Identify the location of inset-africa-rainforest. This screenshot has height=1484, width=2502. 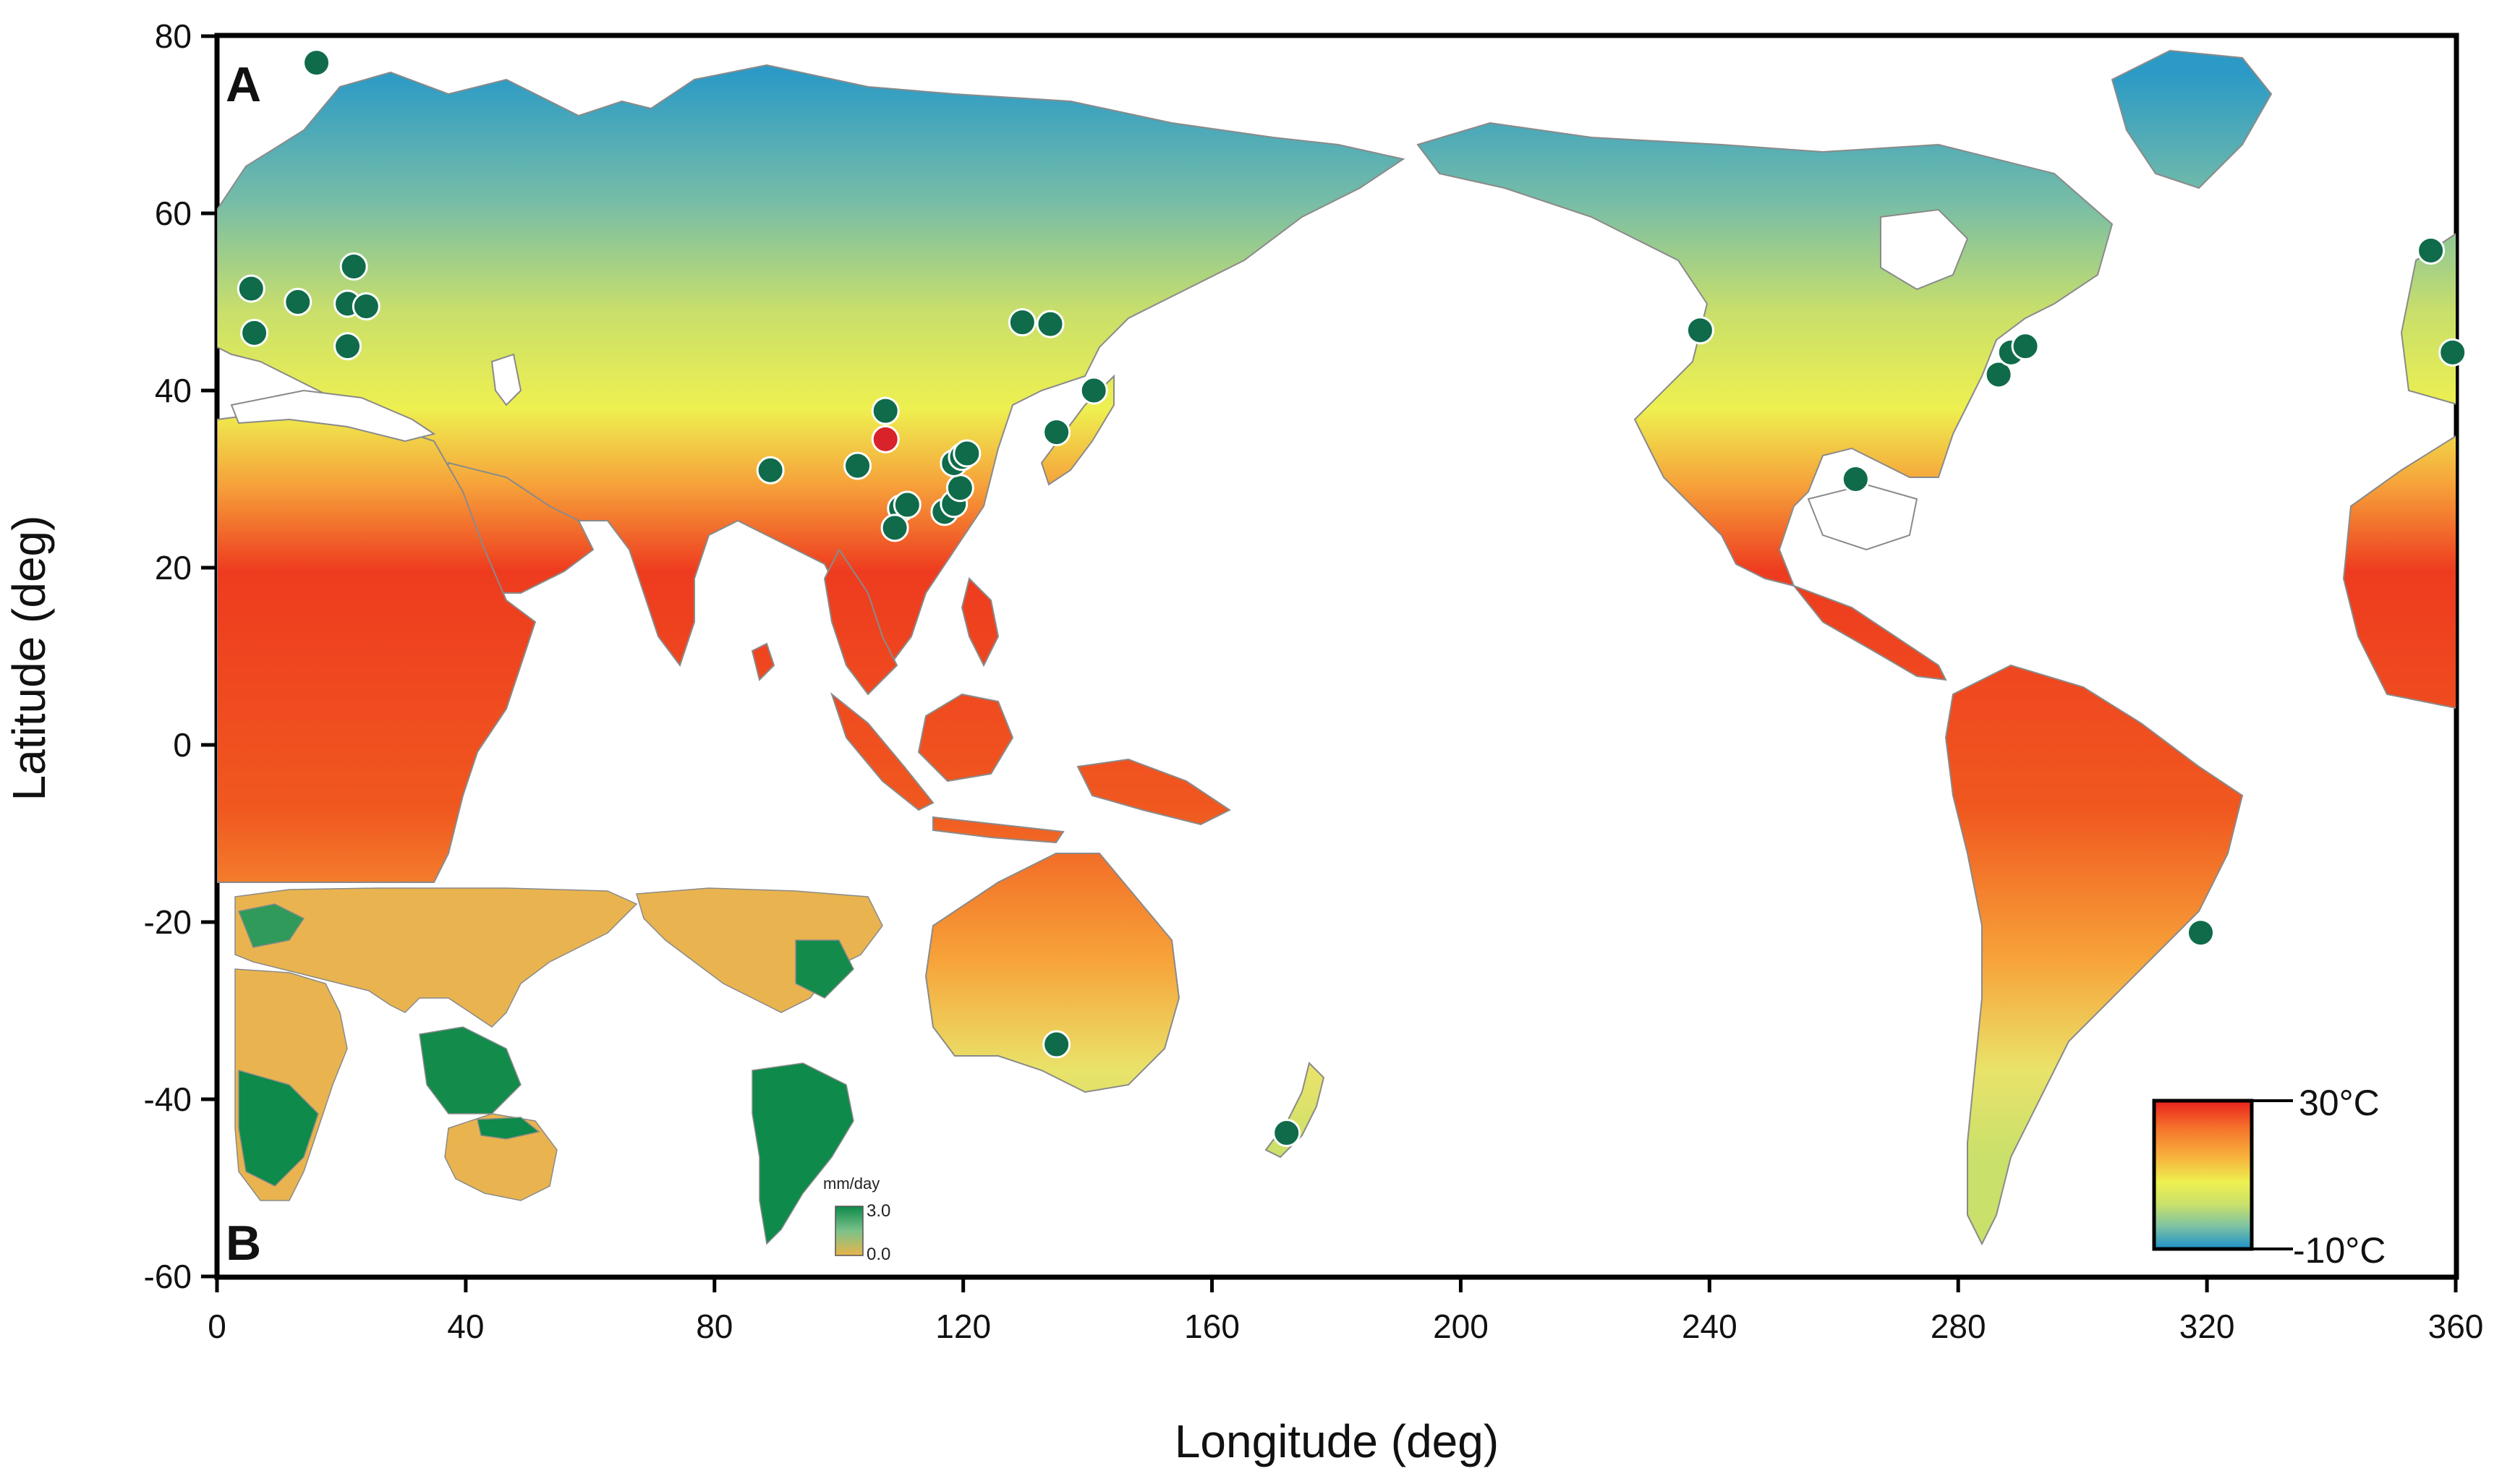
(278, 1128).